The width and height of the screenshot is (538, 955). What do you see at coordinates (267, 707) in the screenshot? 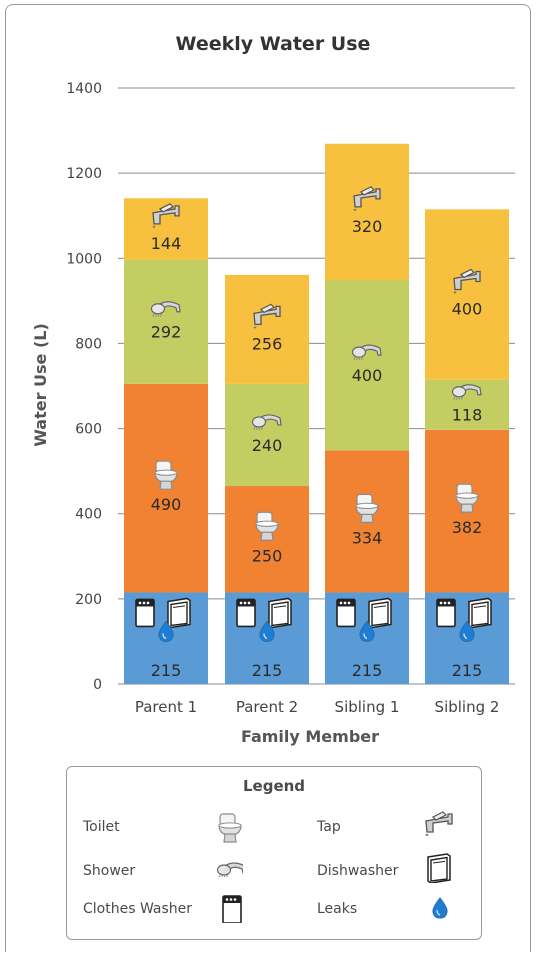
I see `x-tick-label: Parent 2` at bounding box center [267, 707].